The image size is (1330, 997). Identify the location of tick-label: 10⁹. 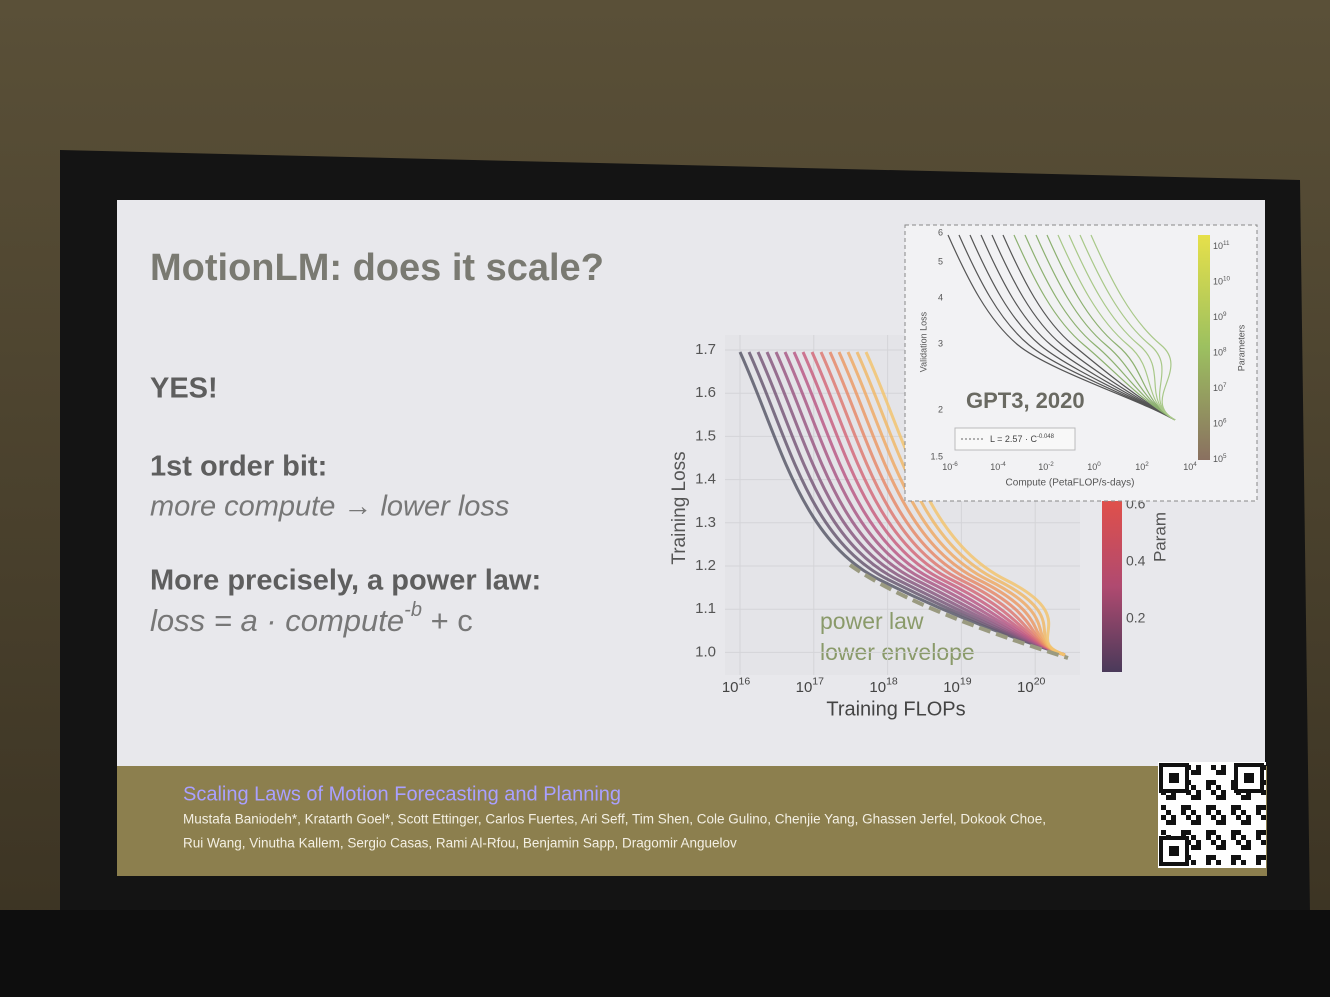
(1220, 317).